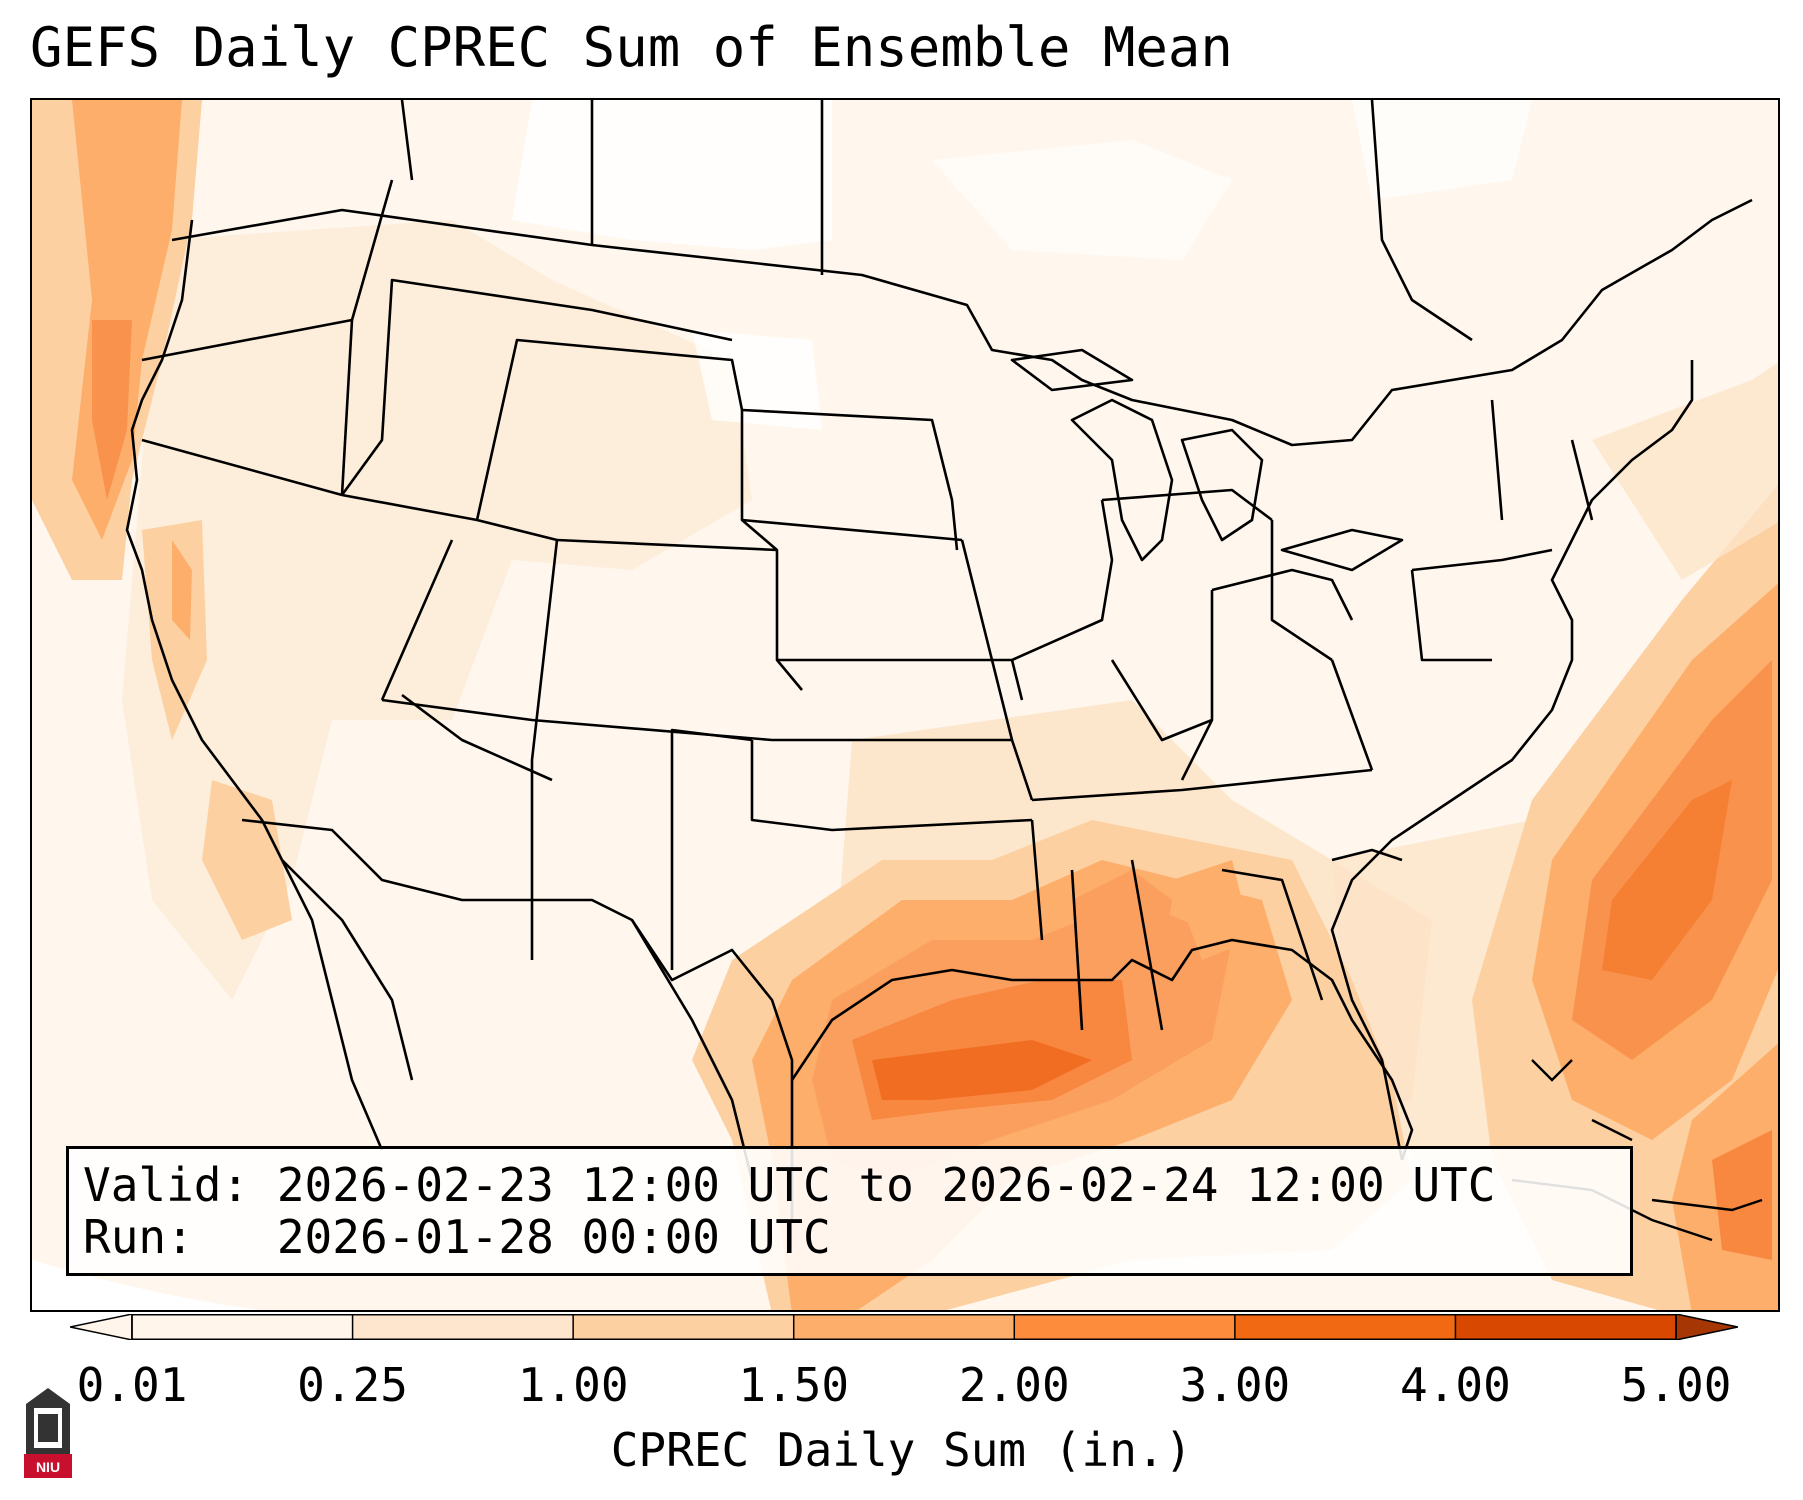 The image size is (1803, 1500). I want to click on colorbar-tick-label: 0.01, so click(132, 1385).